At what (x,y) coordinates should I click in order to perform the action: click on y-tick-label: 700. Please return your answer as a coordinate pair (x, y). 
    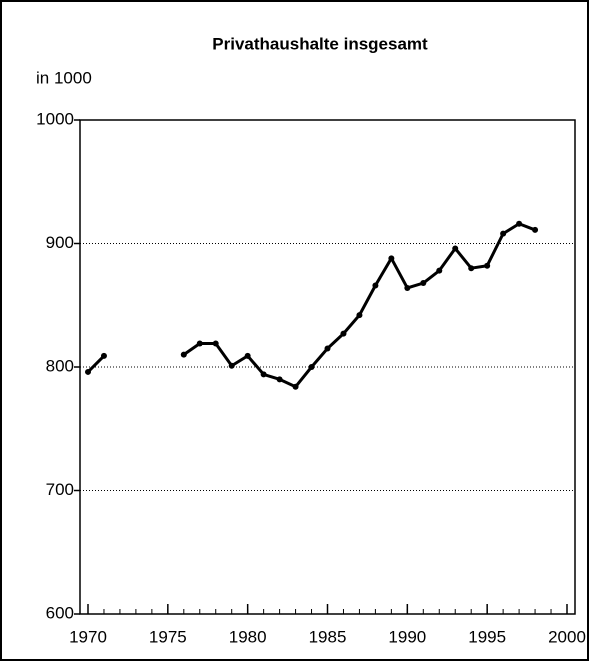
    Looking at the image, I should click on (60, 489).